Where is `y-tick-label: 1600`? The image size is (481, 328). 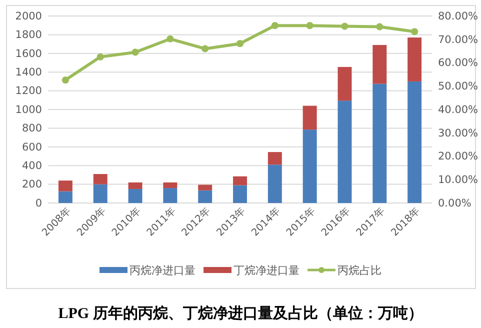 y-tick-label: 1600 is located at coordinates (28, 54).